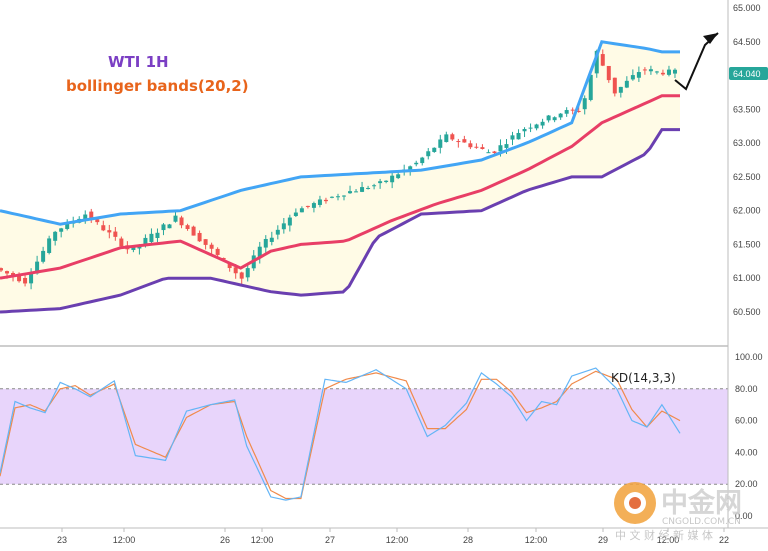 The image size is (768, 551). What do you see at coordinates (749, 357) in the screenshot?
I see `kd-tick-label: 100.00` at bounding box center [749, 357].